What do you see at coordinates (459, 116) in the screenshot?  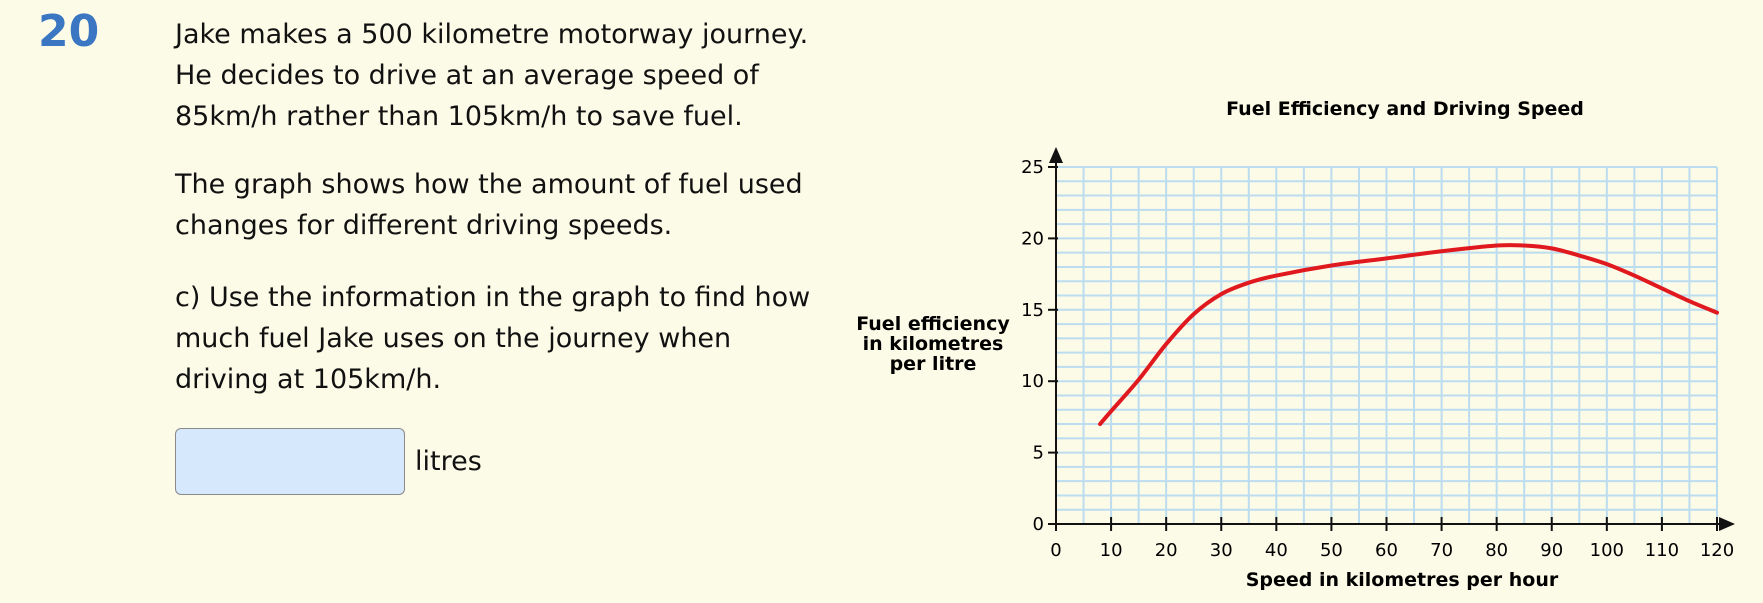 I see `intro-line: 85km/h rather than 105km/h to save fuel.` at bounding box center [459, 116].